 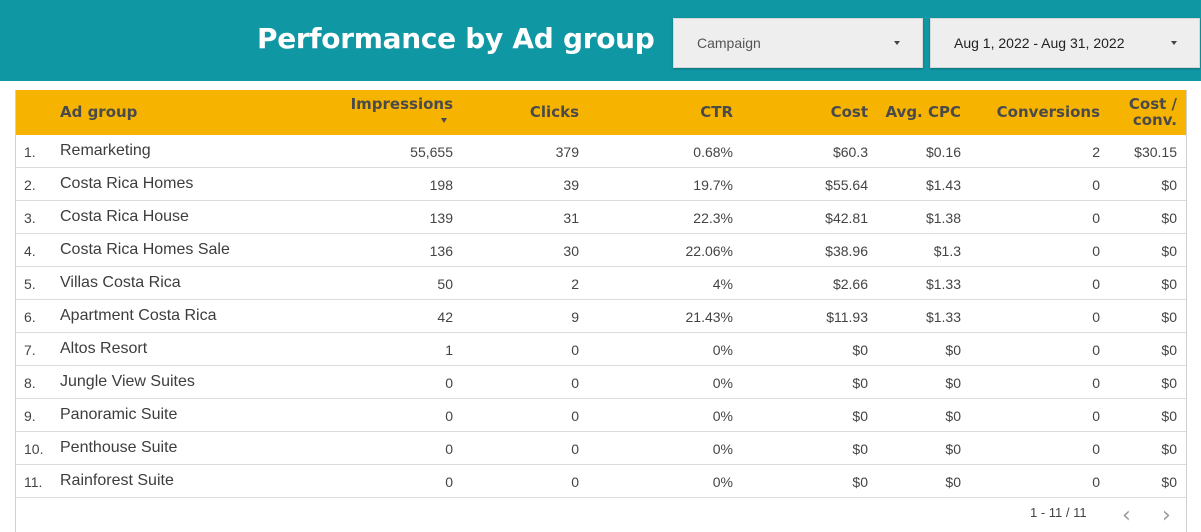 I want to click on column-header-cost-per-conv-line1: Cost /, so click(x=1152, y=104).